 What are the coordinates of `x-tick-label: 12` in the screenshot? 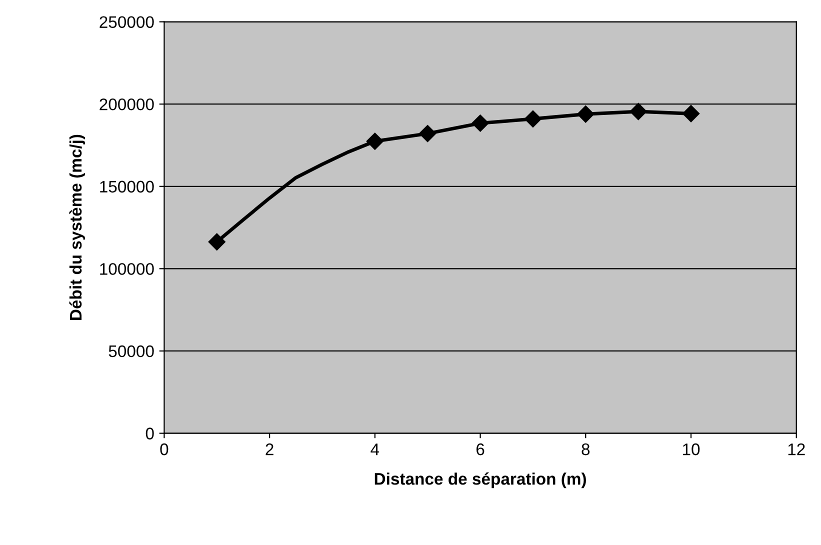 It's located at (796, 449).